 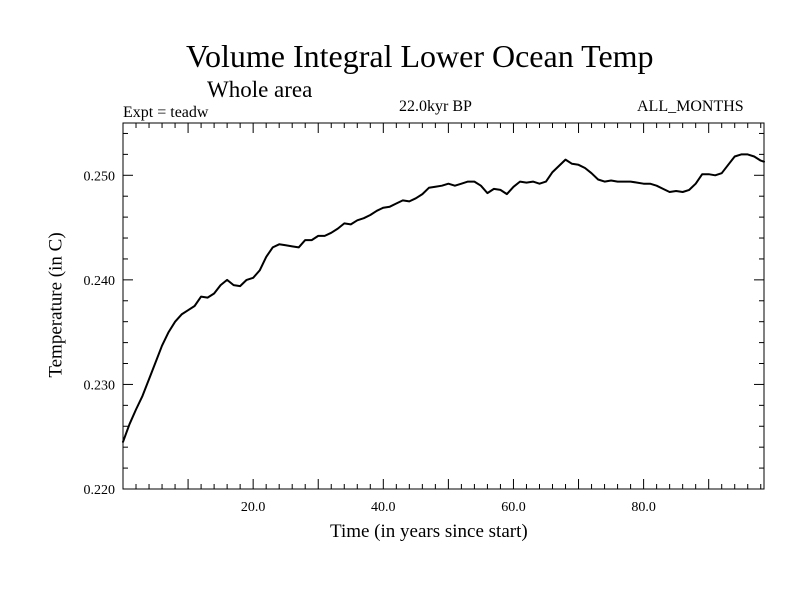 I want to click on period-label: 22.0kyr BP, so click(x=435, y=106).